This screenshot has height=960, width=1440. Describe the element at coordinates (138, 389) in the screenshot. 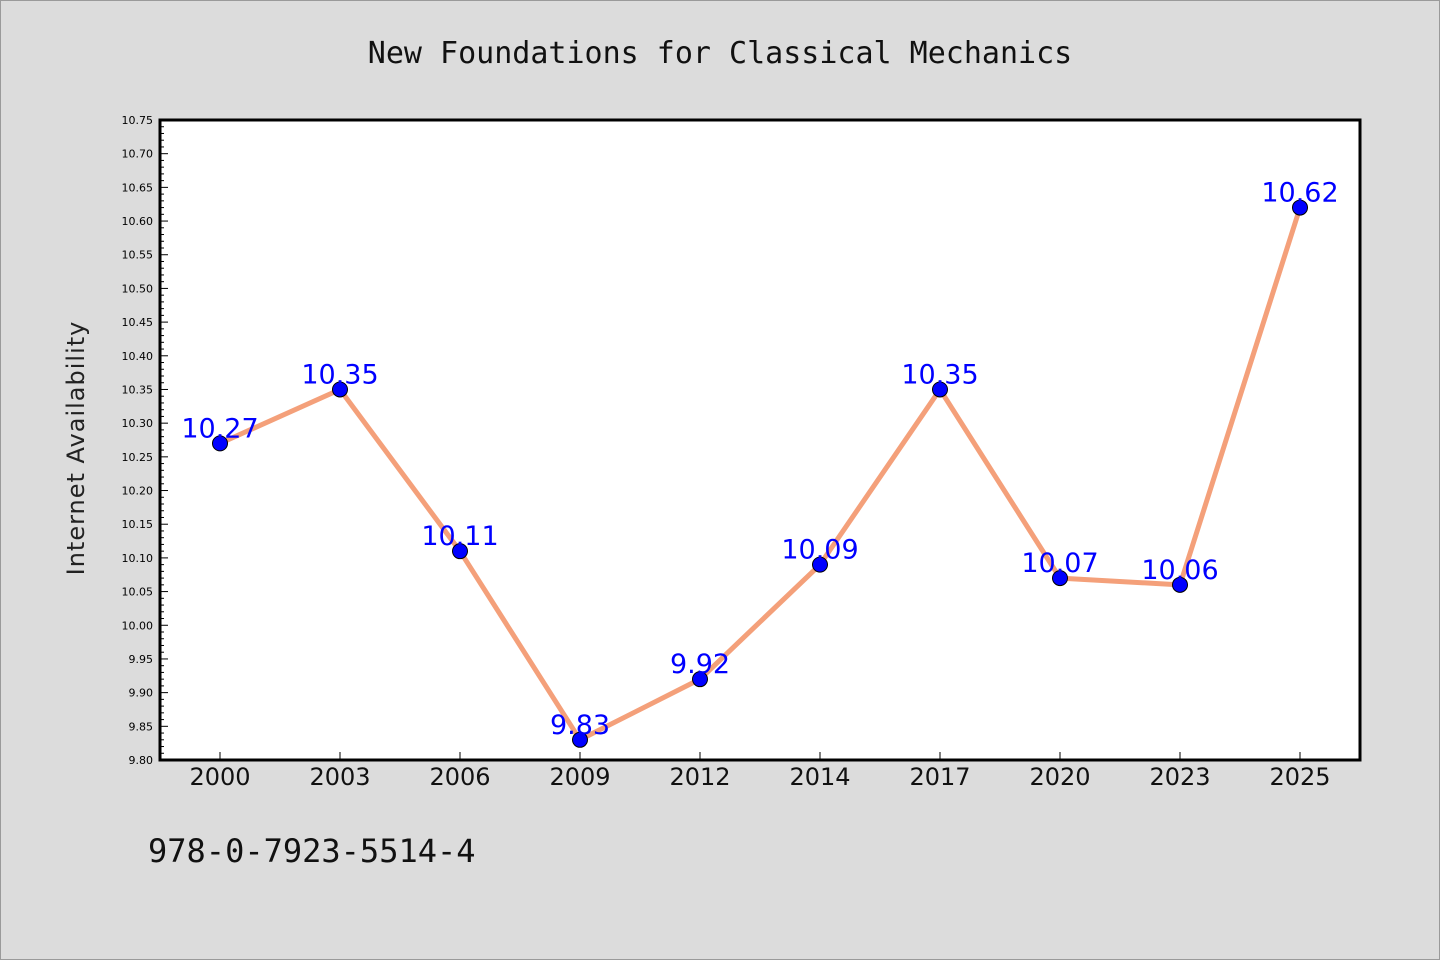

I see `y-tick-label: 10.35` at that location.